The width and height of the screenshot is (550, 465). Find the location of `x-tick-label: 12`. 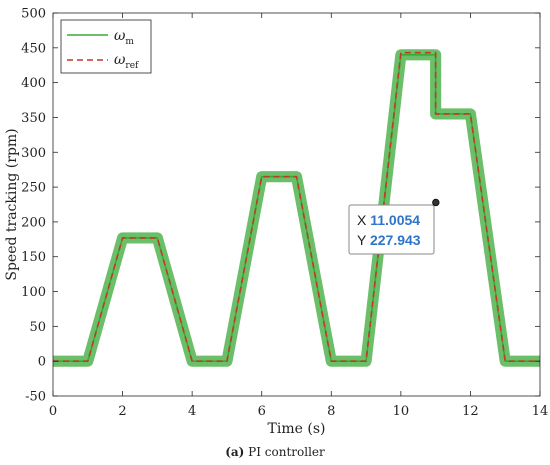

x-tick-label: 12 is located at coordinates (470, 411).